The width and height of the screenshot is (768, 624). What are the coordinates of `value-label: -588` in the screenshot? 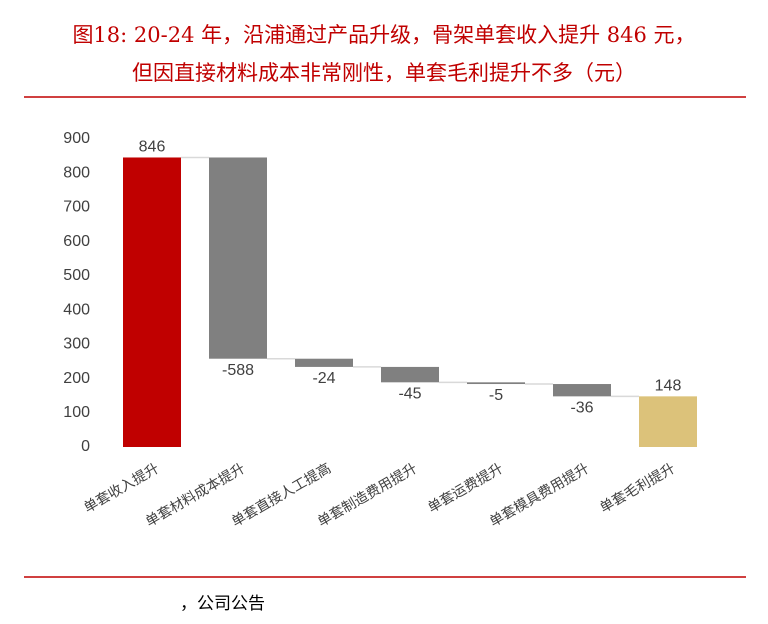 It's located at (238, 370).